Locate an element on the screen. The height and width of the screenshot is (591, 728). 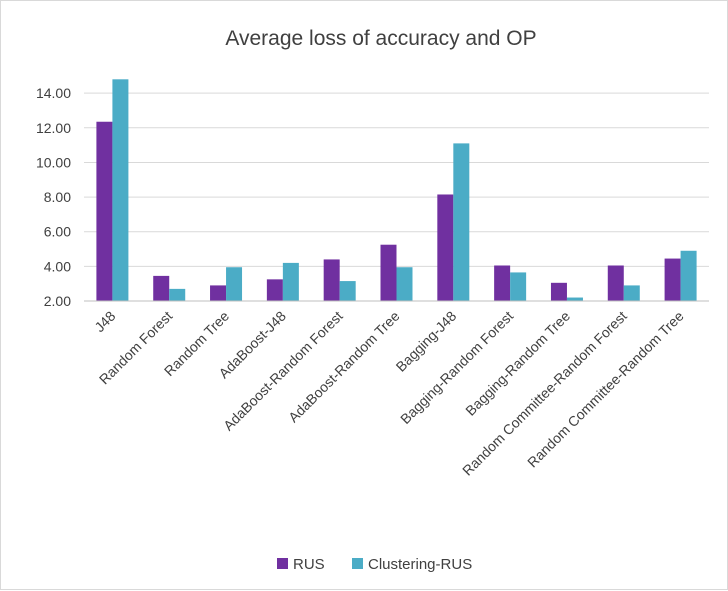
y-tick-label: 14.00 is located at coordinates (53, 93).